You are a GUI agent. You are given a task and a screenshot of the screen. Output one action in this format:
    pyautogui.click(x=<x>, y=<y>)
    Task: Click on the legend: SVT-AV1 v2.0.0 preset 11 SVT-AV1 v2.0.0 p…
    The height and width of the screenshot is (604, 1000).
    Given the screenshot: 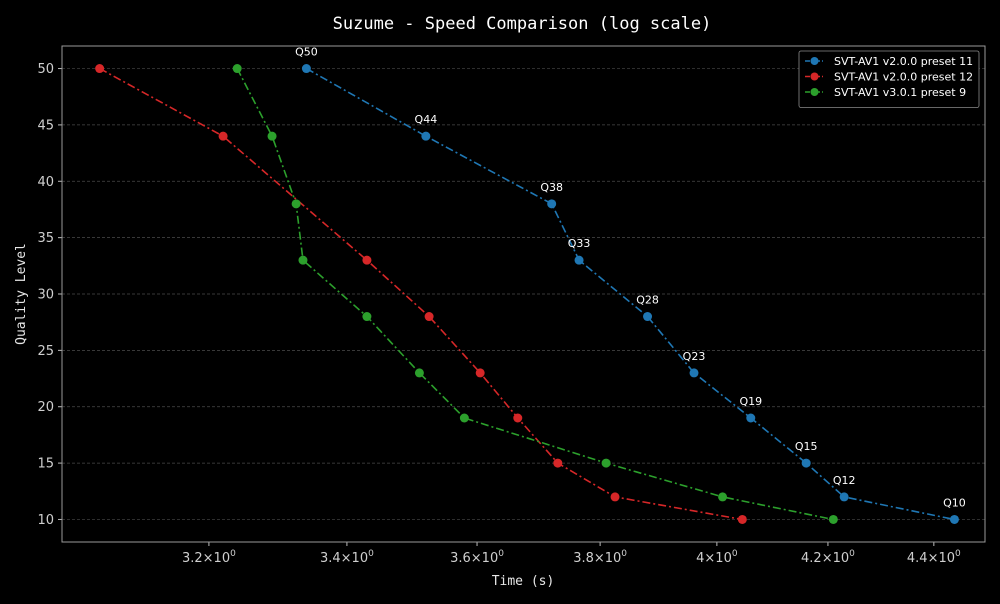 What is the action you would take?
    pyautogui.click(x=889, y=79)
    